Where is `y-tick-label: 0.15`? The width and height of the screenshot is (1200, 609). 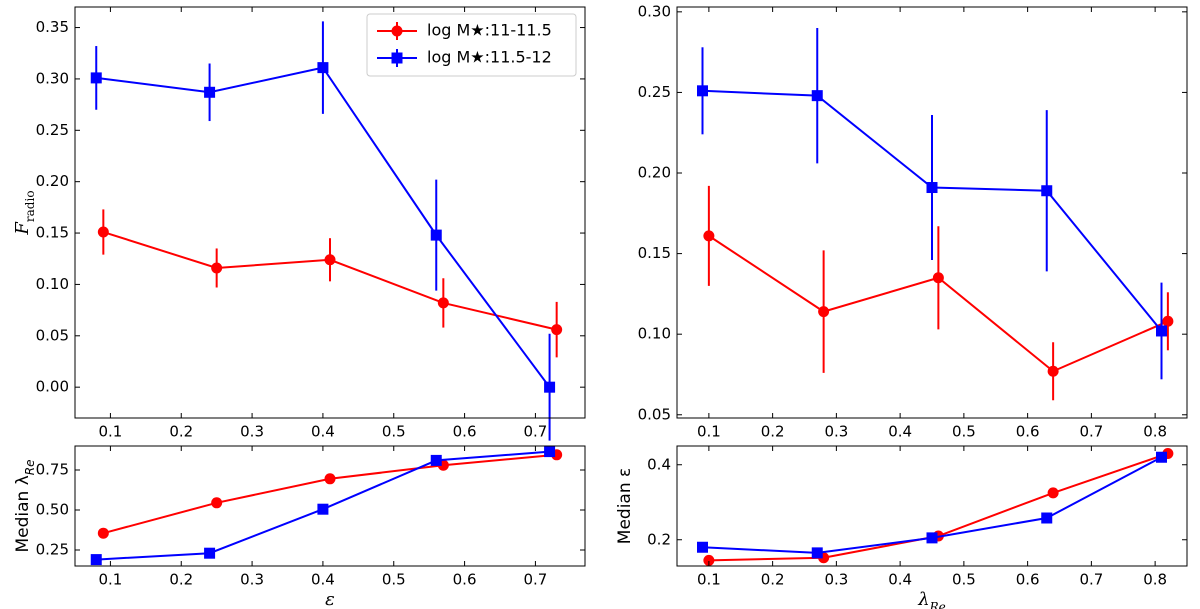 y-tick-label: 0.15 is located at coordinates (52, 233).